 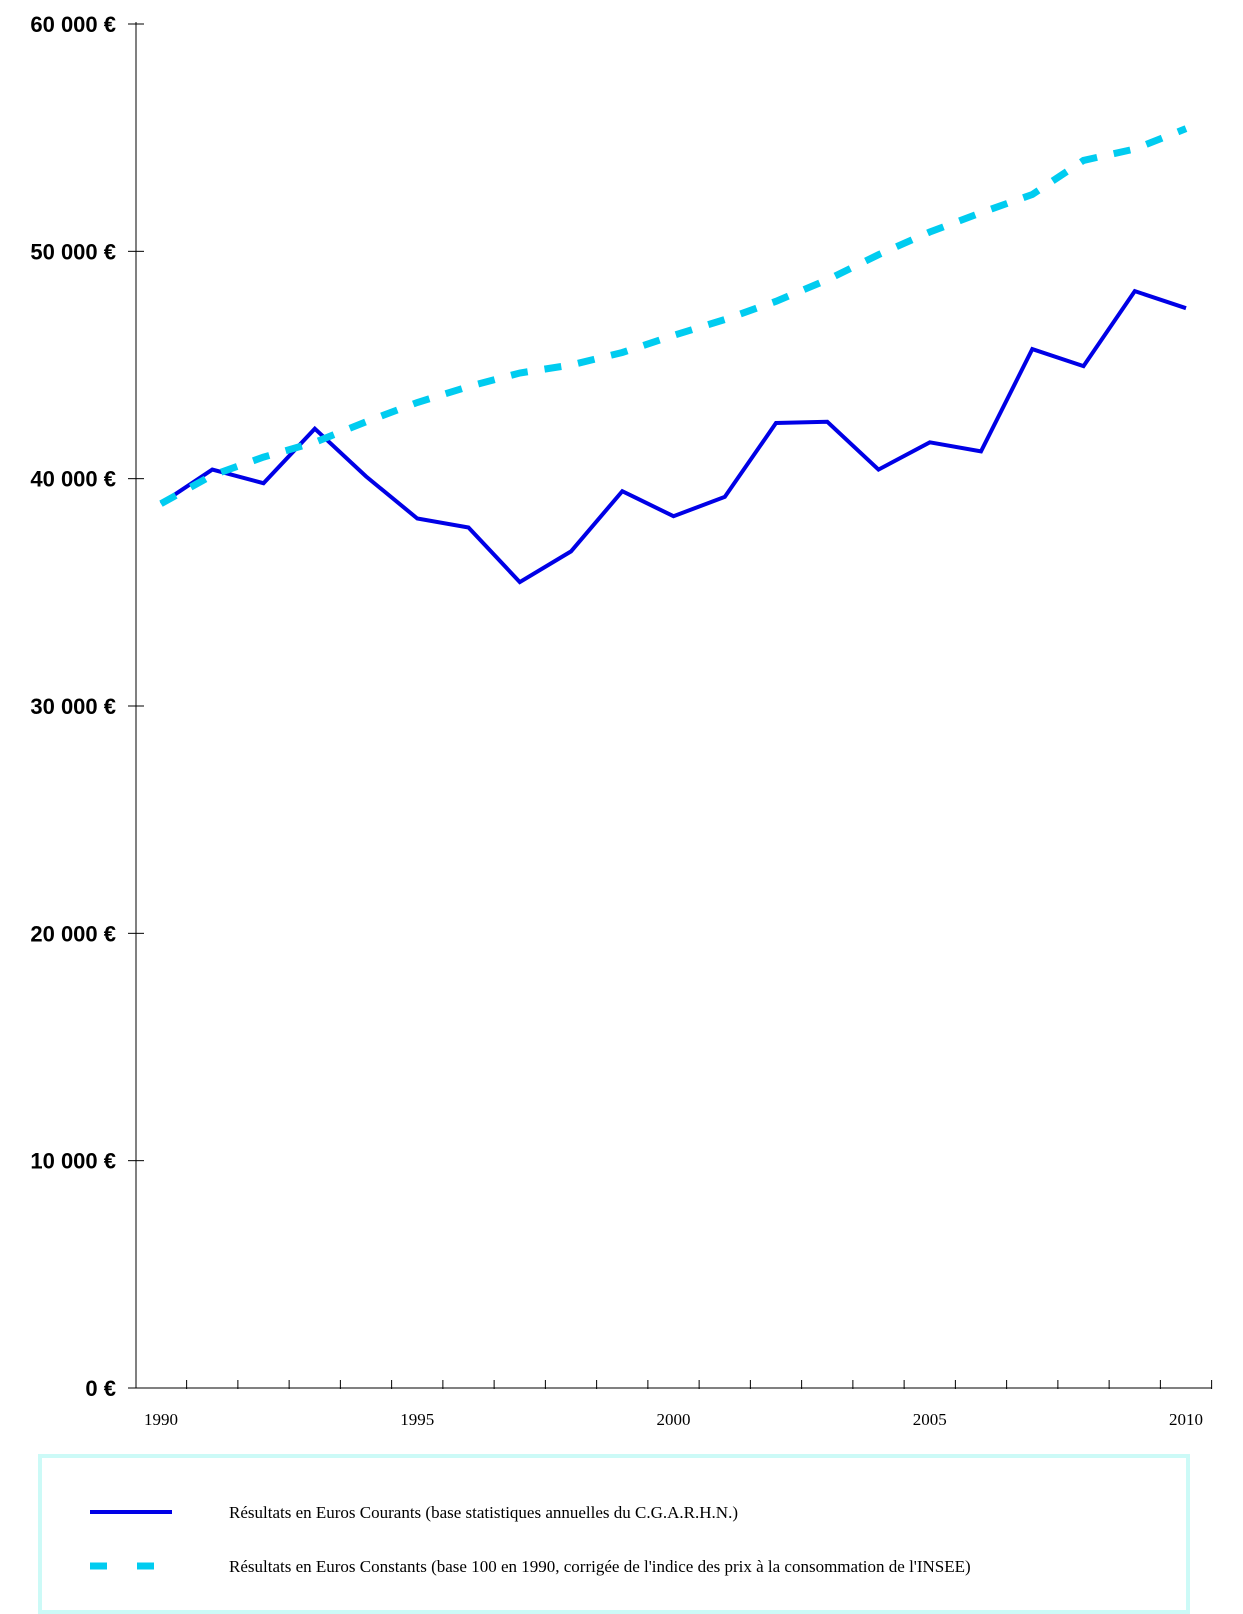 What do you see at coordinates (417, 1419) in the screenshot?
I see `x-tick-label: 1995` at bounding box center [417, 1419].